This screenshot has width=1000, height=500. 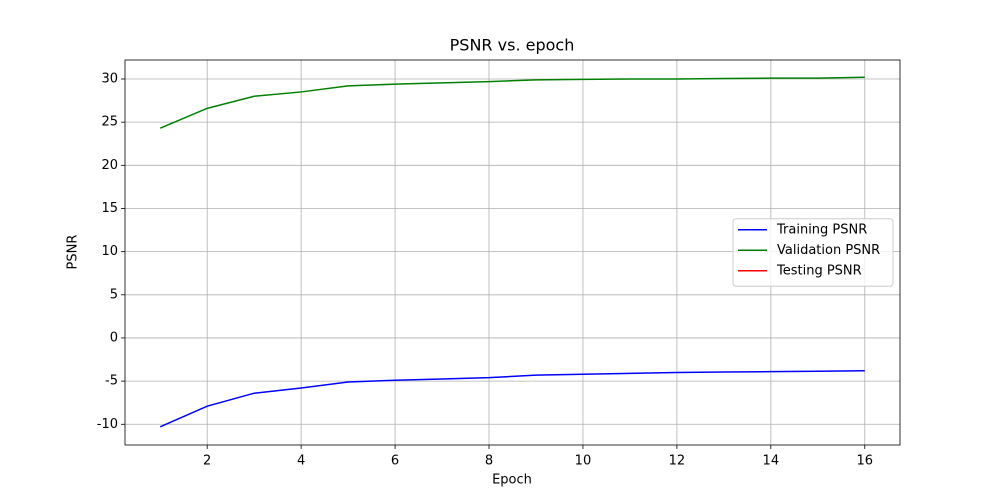 I want to click on x-tick-label: 14, so click(x=771, y=461).